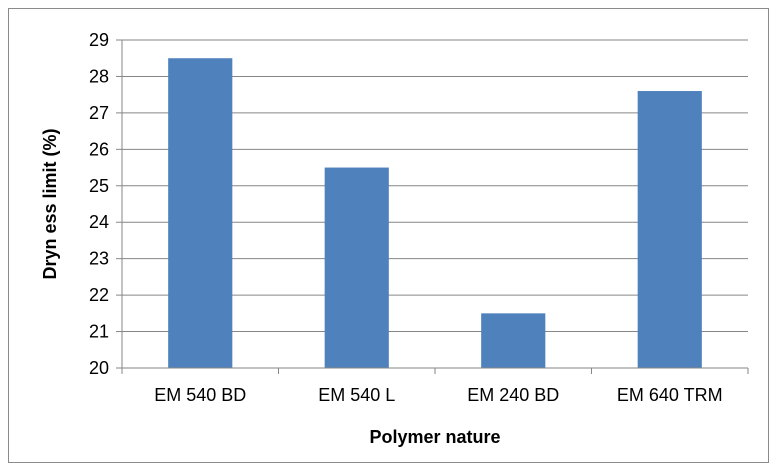  Describe the element at coordinates (99, 295) in the screenshot. I see `y-tick-label: 22` at that location.